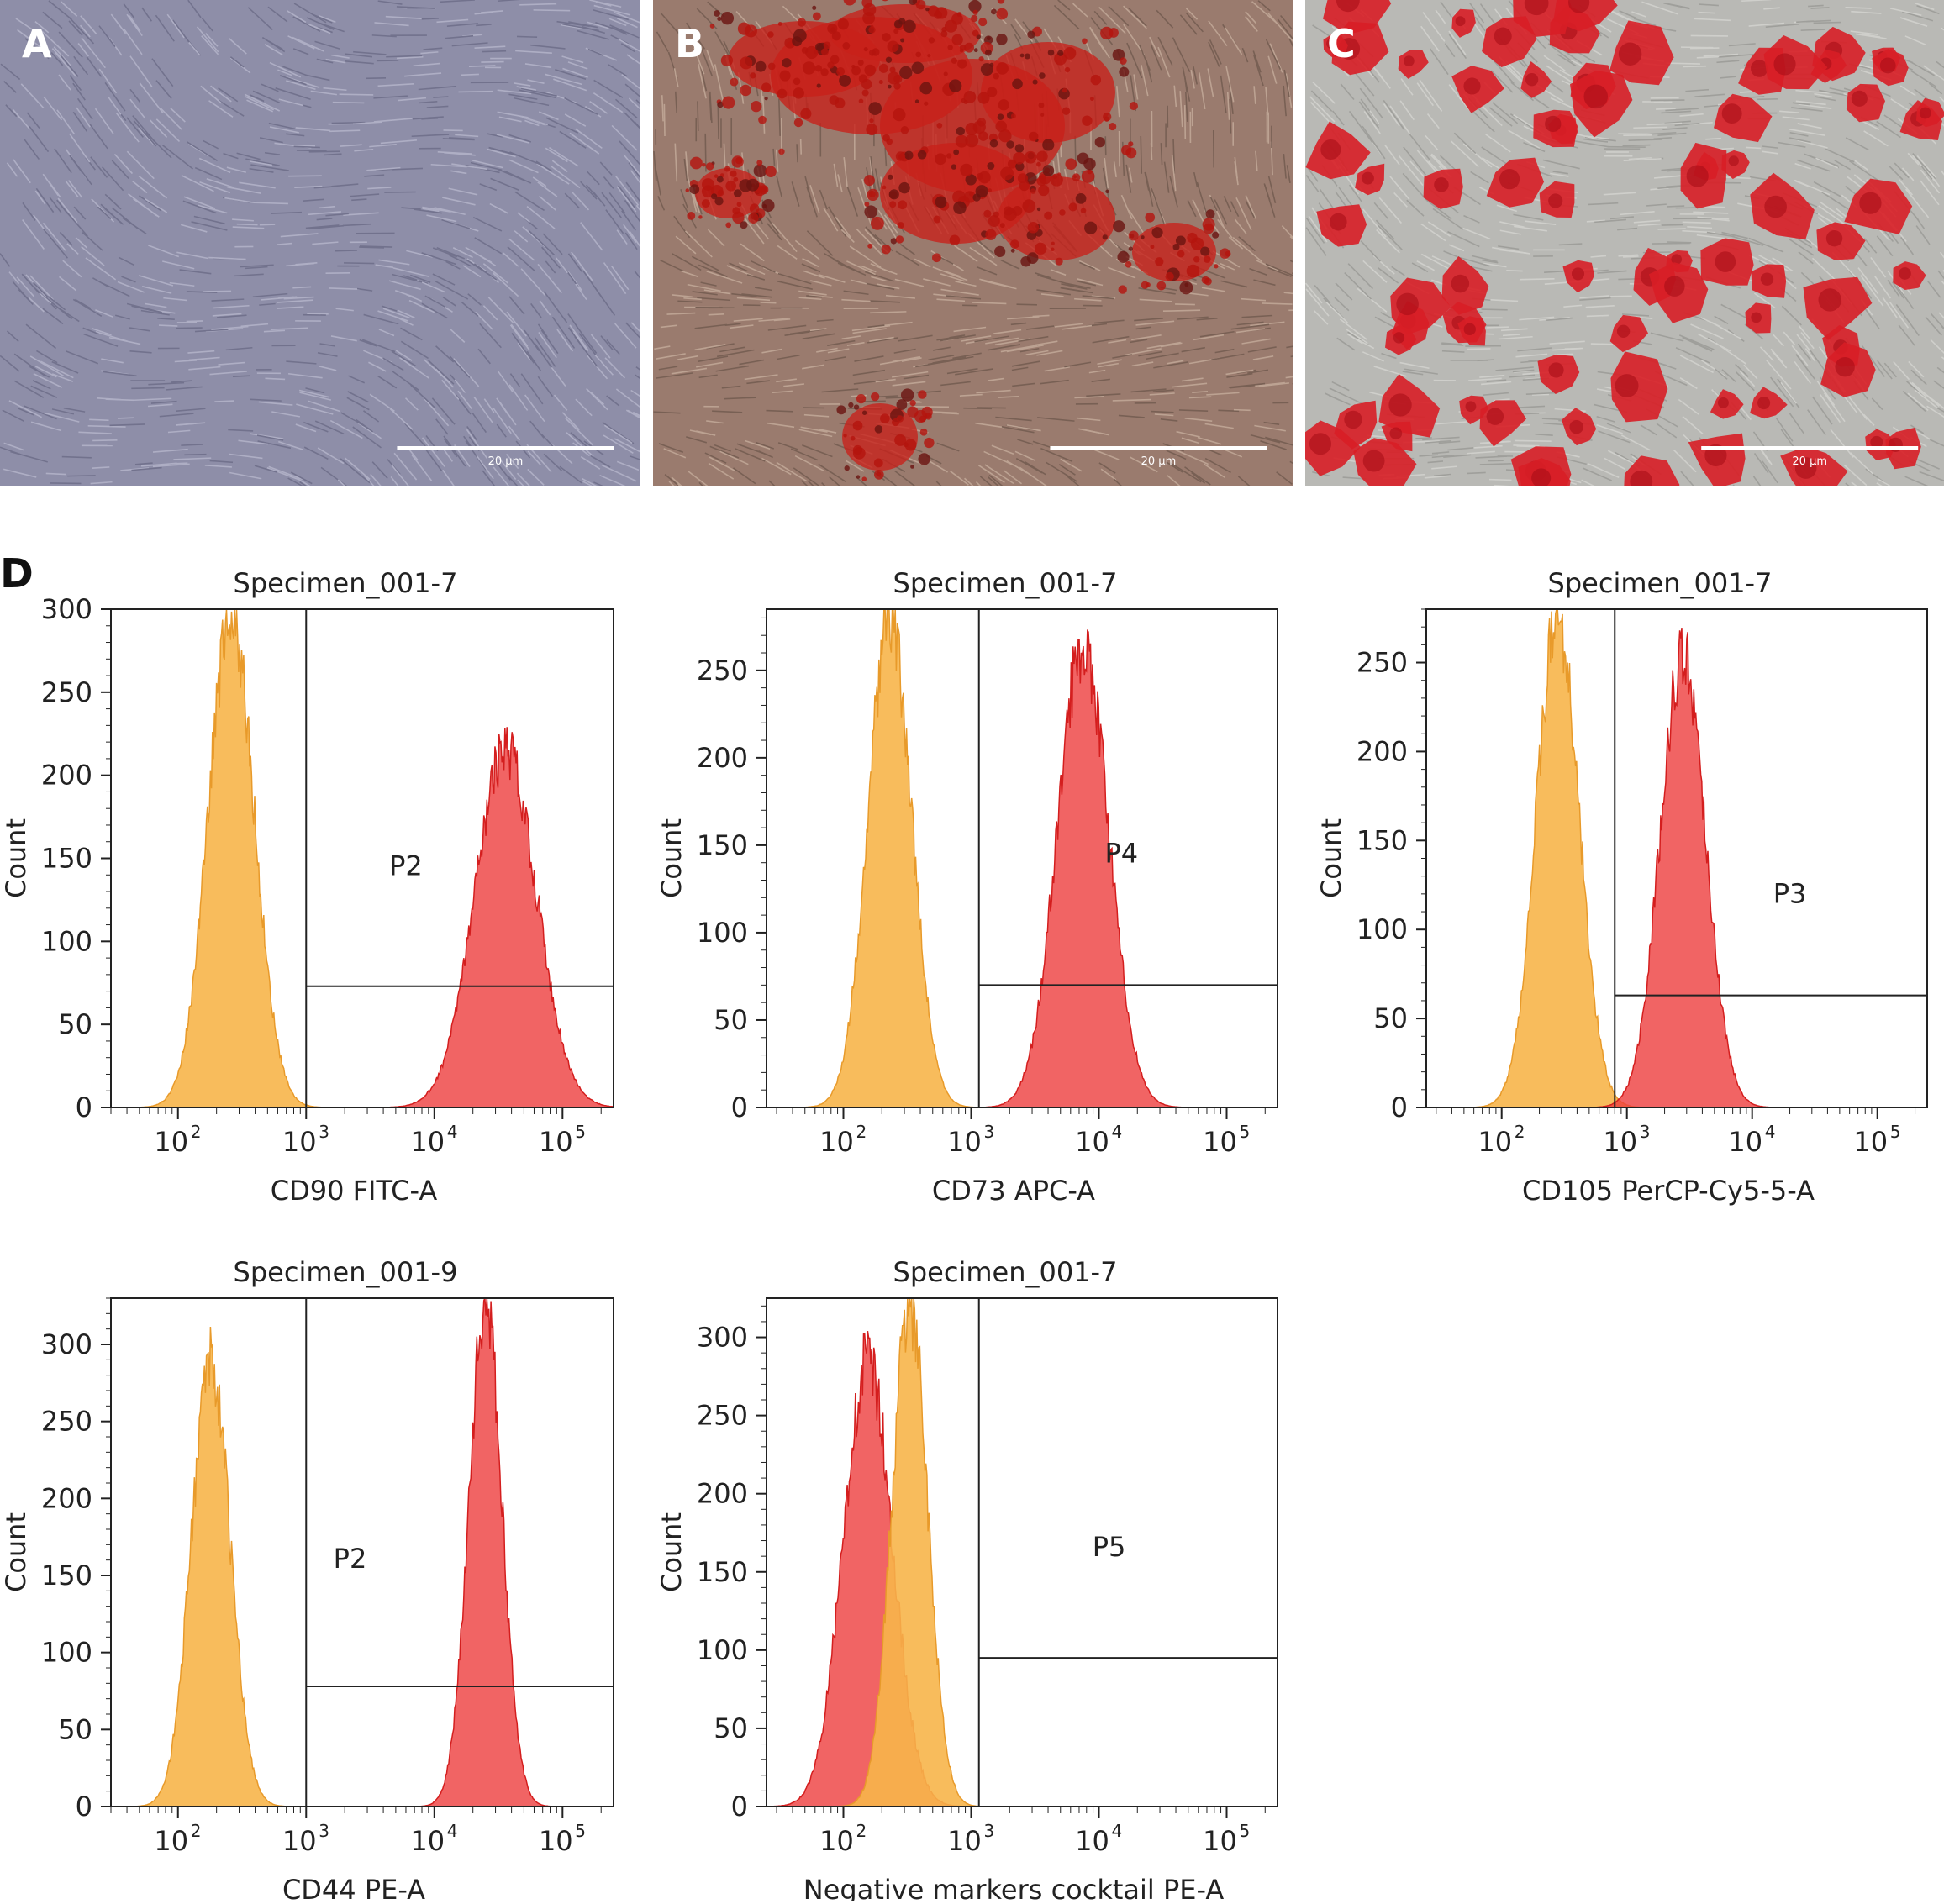  What do you see at coordinates (66, 692) in the screenshot?
I see `y-tick-label: 250` at bounding box center [66, 692].